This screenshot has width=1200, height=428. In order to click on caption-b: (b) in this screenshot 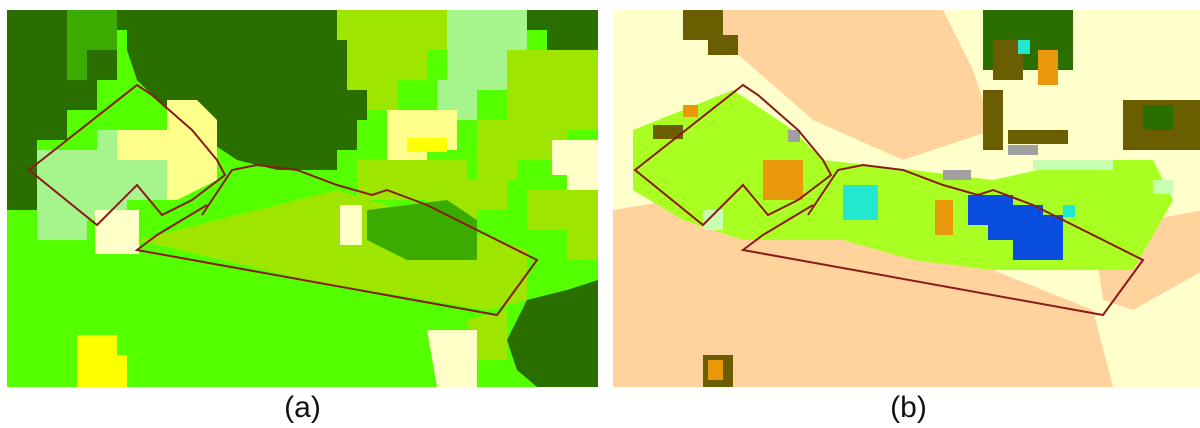, I will do `click(908, 407)`.